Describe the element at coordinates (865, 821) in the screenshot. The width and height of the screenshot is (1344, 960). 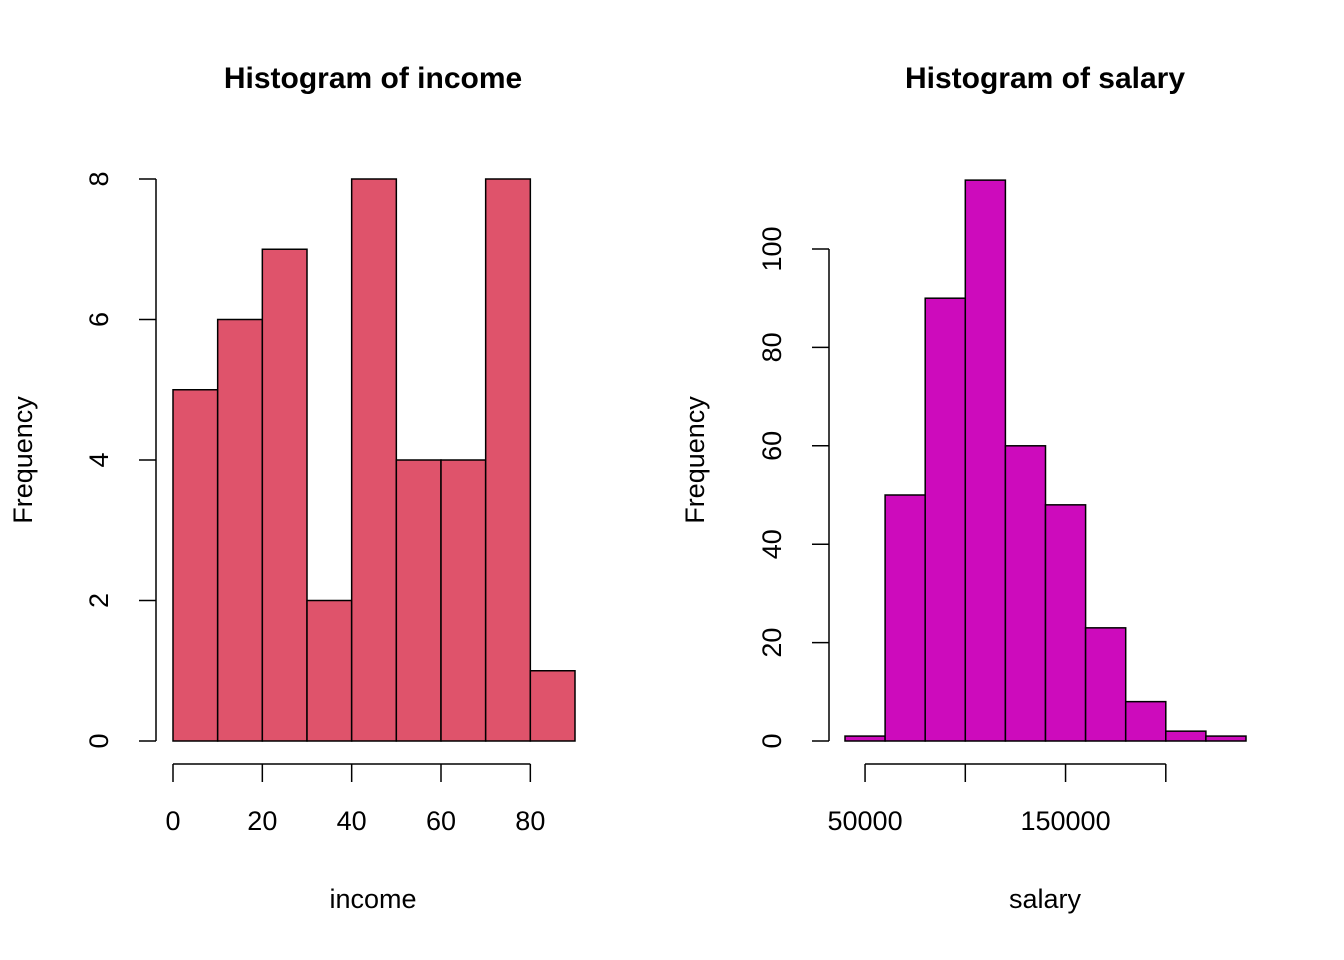
I see `x-tick-label: 50000` at that location.